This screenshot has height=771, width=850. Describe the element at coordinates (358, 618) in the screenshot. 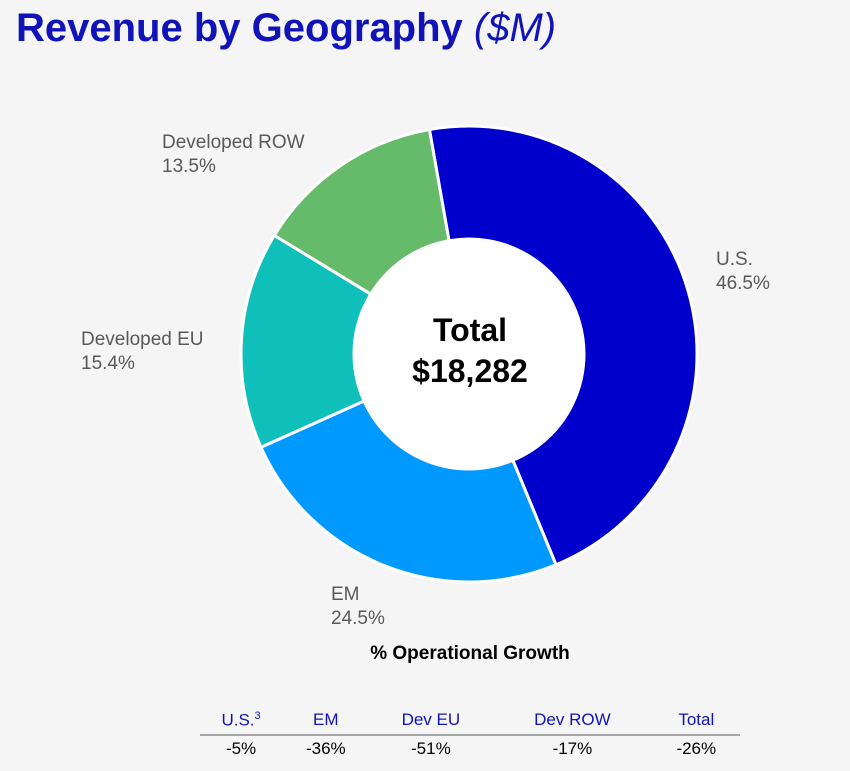

I see `slice-pct-em: 24.5%` at that location.